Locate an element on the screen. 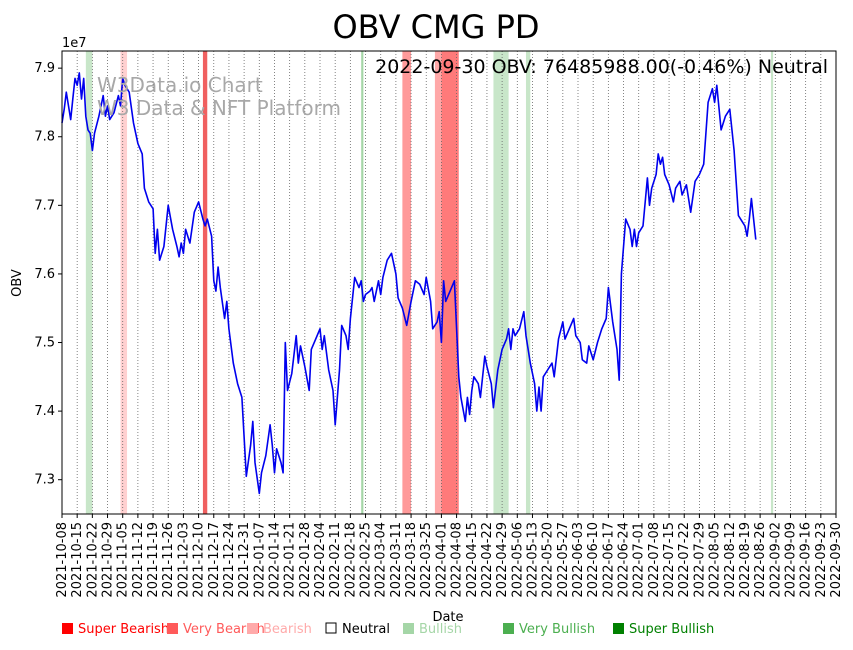 This screenshot has width=853, height=650. y-tick-label: 7.6 is located at coordinates (44, 274).